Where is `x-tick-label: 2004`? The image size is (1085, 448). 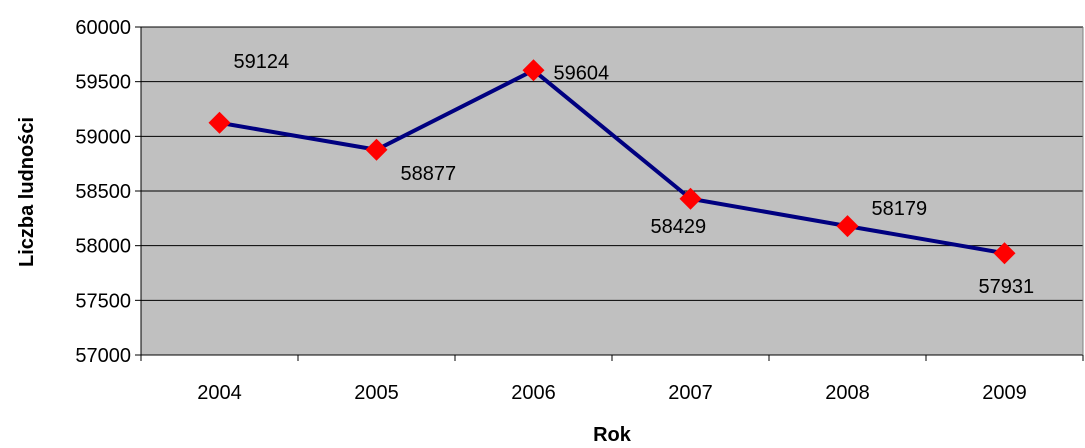 x-tick-label: 2004 is located at coordinates (219, 393).